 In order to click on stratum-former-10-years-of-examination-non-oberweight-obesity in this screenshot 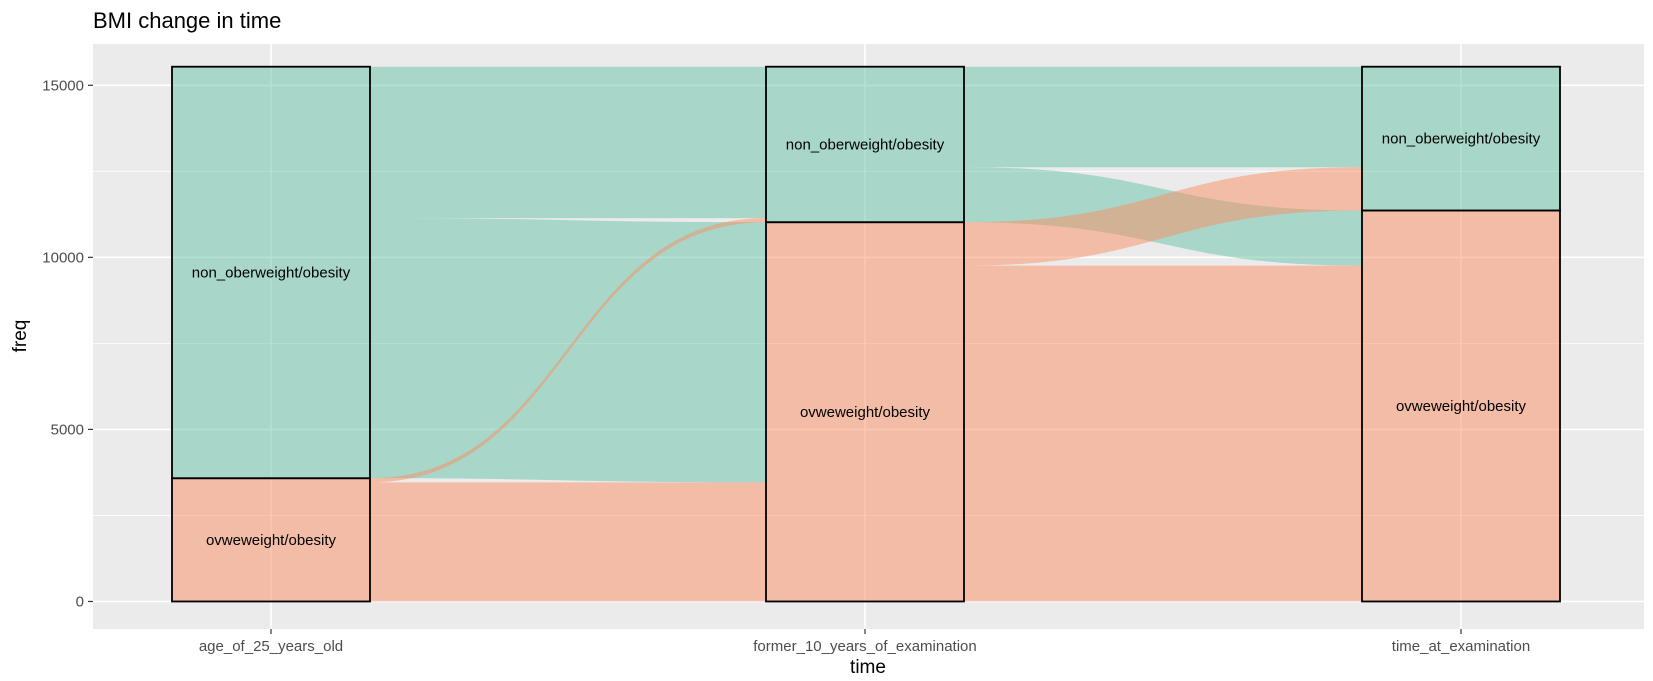, I will do `click(865, 144)`.